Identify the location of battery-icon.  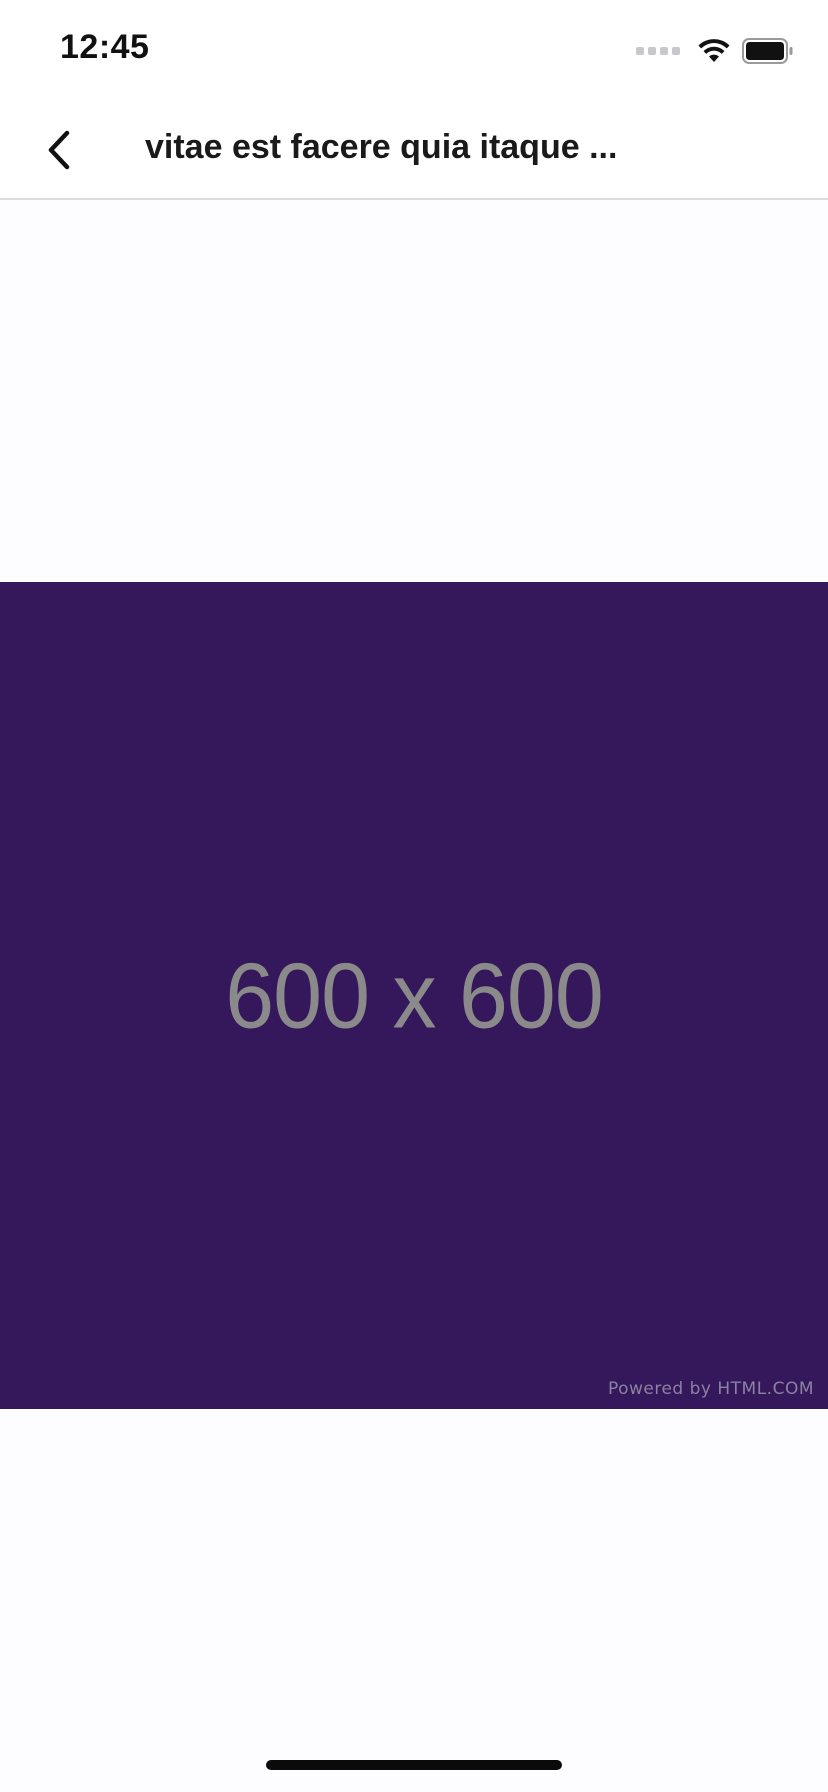
(767, 51).